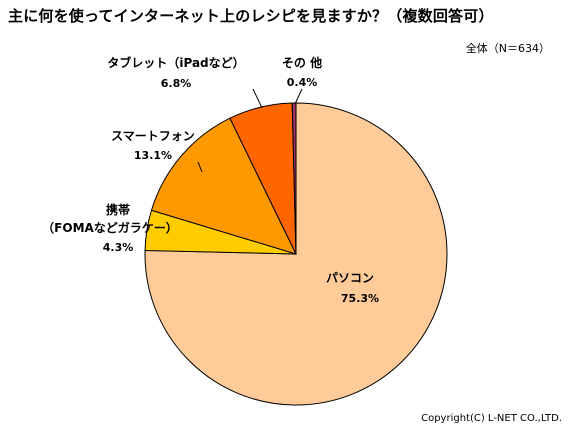 The image size is (572, 430). What do you see at coordinates (491, 418) in the screenshot?
I see `copyright-text: Copyright(C) L-NET CO.,LTD.` at bounding box center [491, 418].